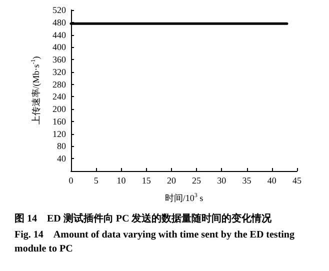  What do you see at coordinates (197, 181) in the screenshot?
I see `x-tick-label: 25` at bounding box center [197, 181].